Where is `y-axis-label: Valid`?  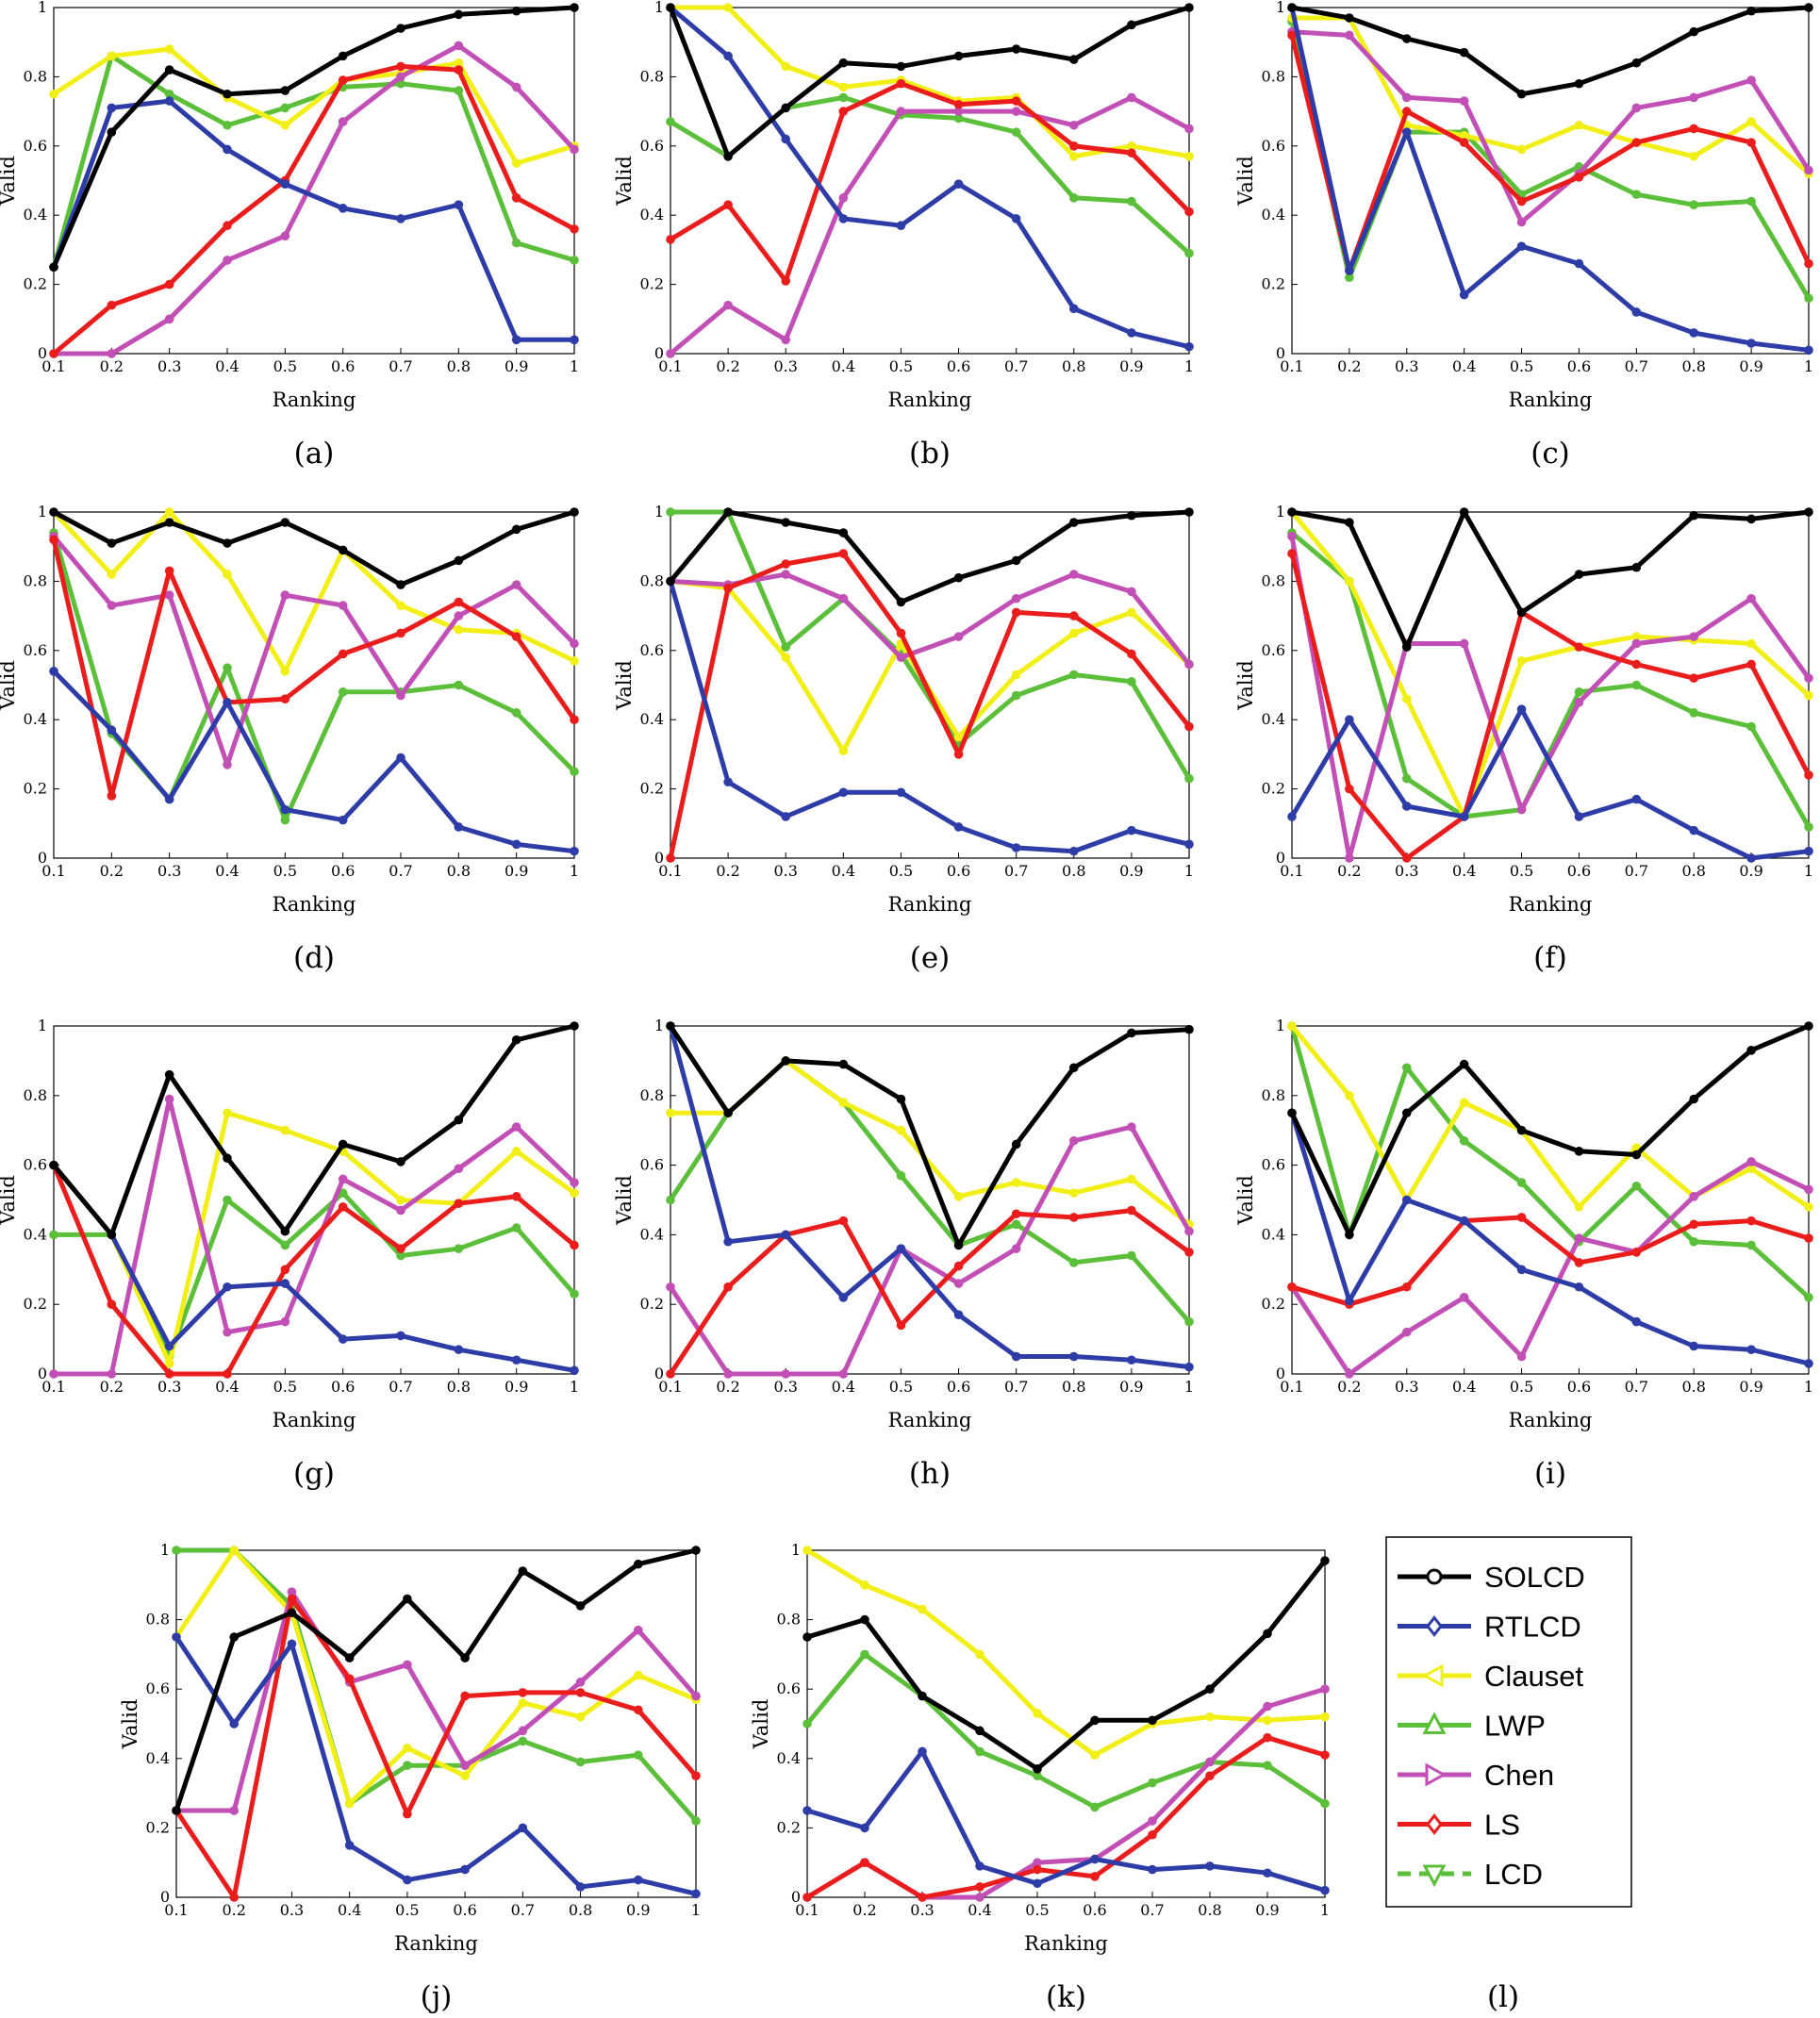 y-axis-label: Valid is located at coordinates (624, 181).